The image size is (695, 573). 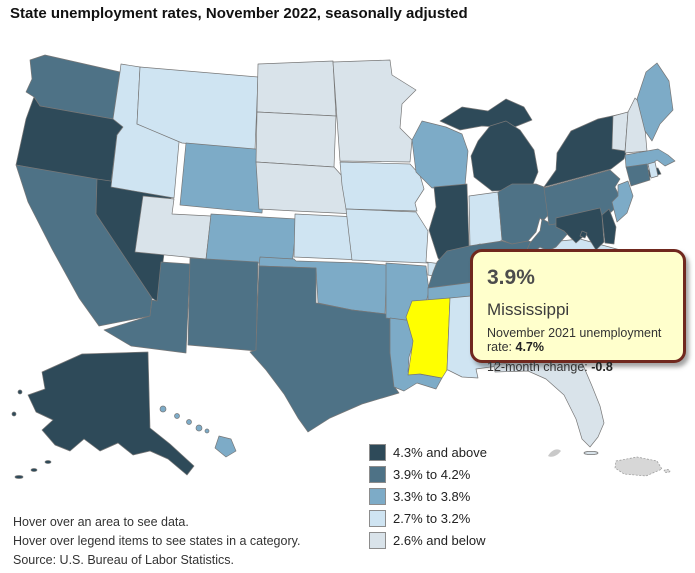 What do you see at coordinates (622, 201) in the screenshot?
I see `state-NJ` at bounding box center [622, 201].